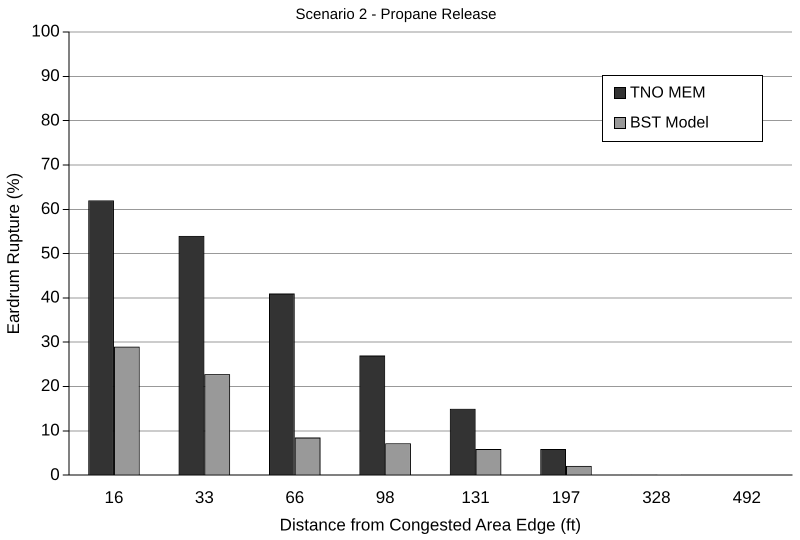  Describe the element at coordinates (746, 498) in the screenshot. I see `x-tick-label: 492` at that location.